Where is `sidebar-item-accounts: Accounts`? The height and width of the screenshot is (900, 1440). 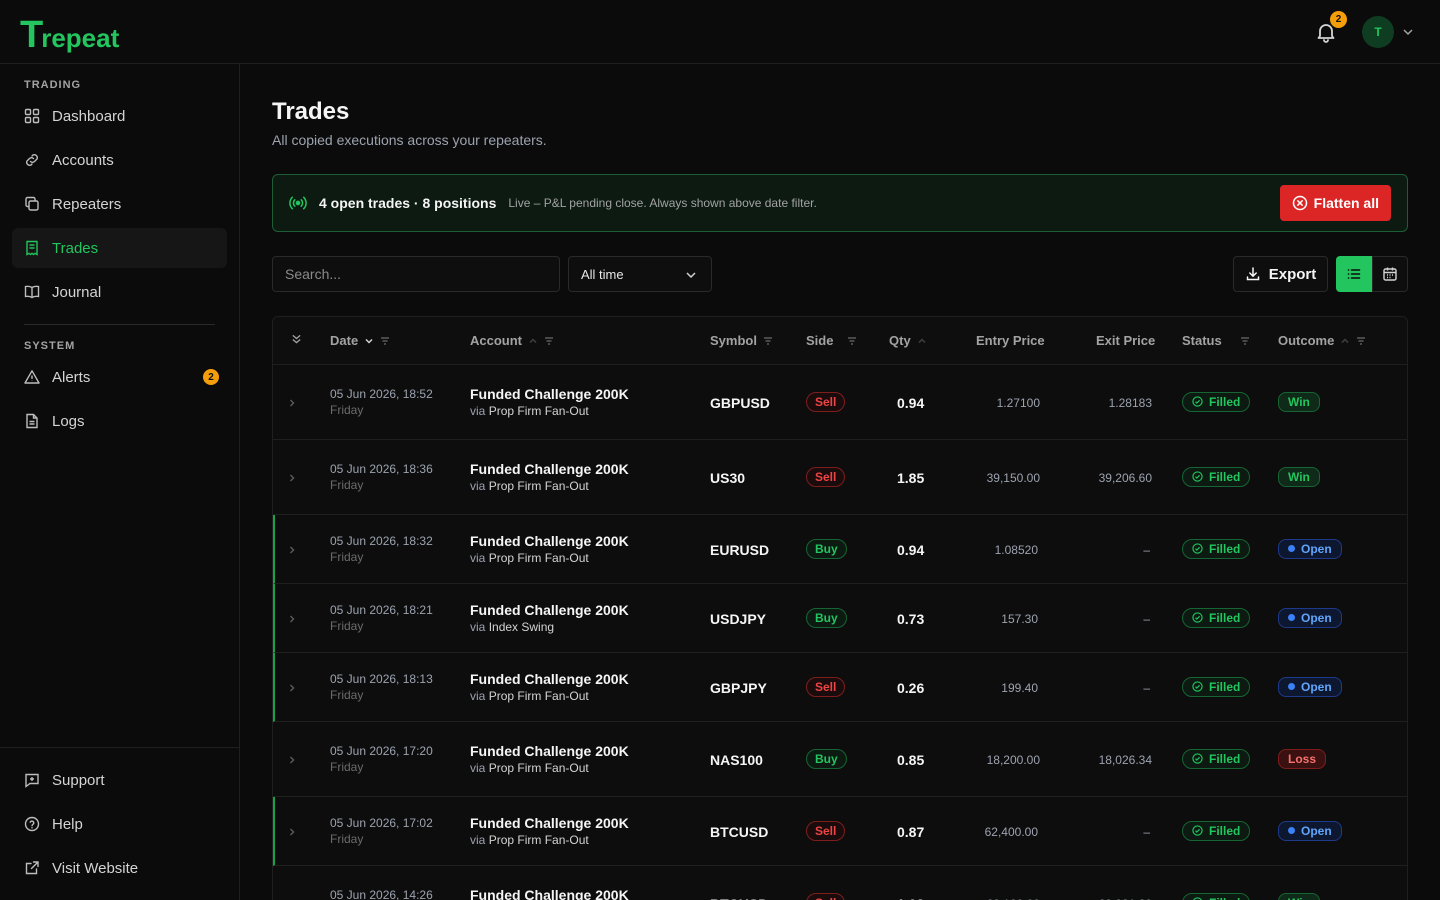
sidebar-item-accounts: Accounts is located at coordinates (119, 160).